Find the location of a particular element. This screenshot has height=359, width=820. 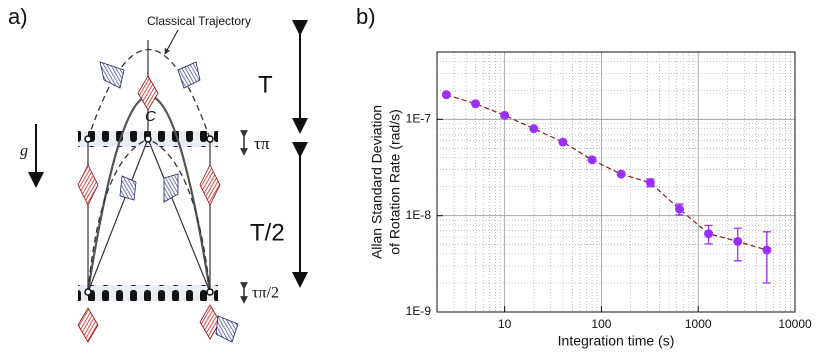

x-tick-label: 10 is located at coordinates (505, 324).